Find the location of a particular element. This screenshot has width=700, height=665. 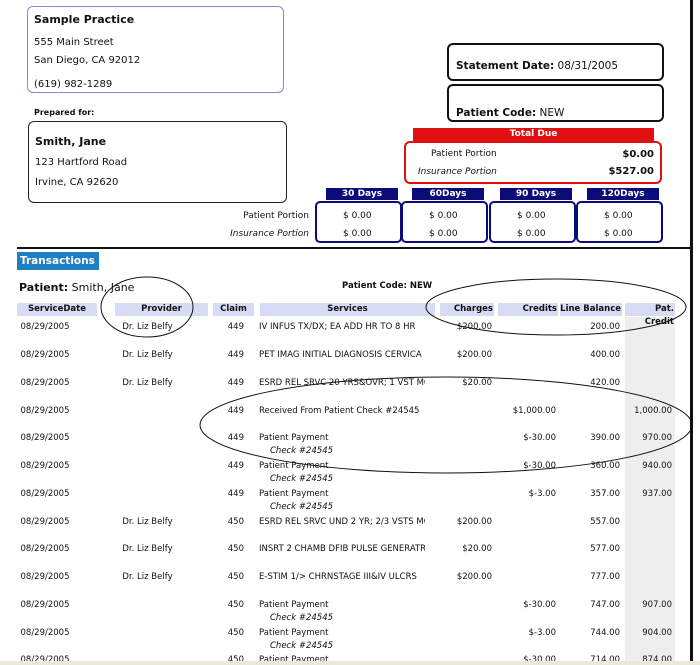

statement-date-box: Statement Date: 08/31/2005 is located at coordinates (555, 62).